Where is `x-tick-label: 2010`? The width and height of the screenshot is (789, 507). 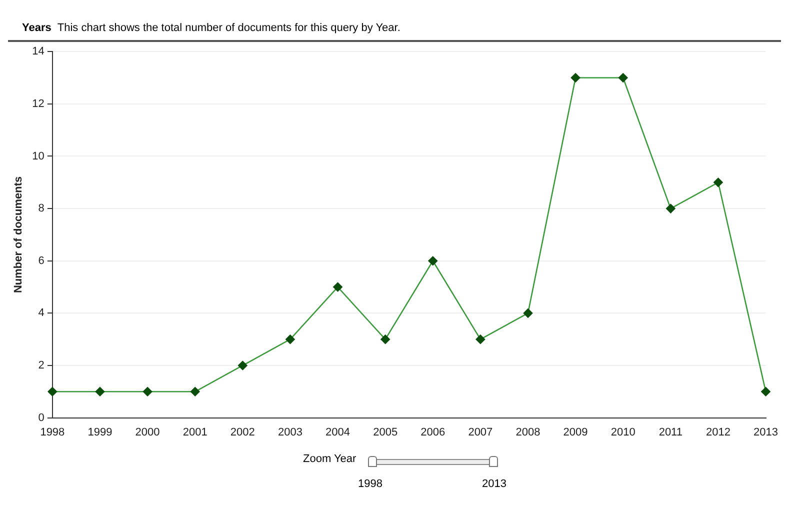
x-tick-label: 2010 is located at coordinates (623, 432).